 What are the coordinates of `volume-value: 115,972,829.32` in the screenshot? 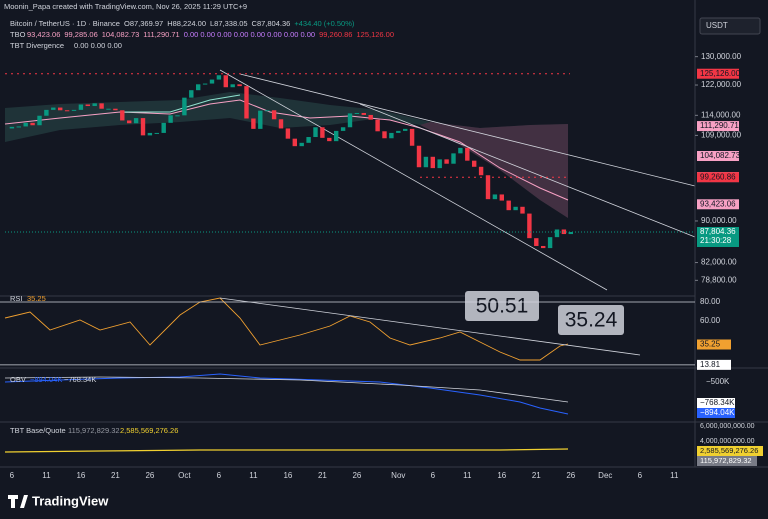 It's located at (94, 430).